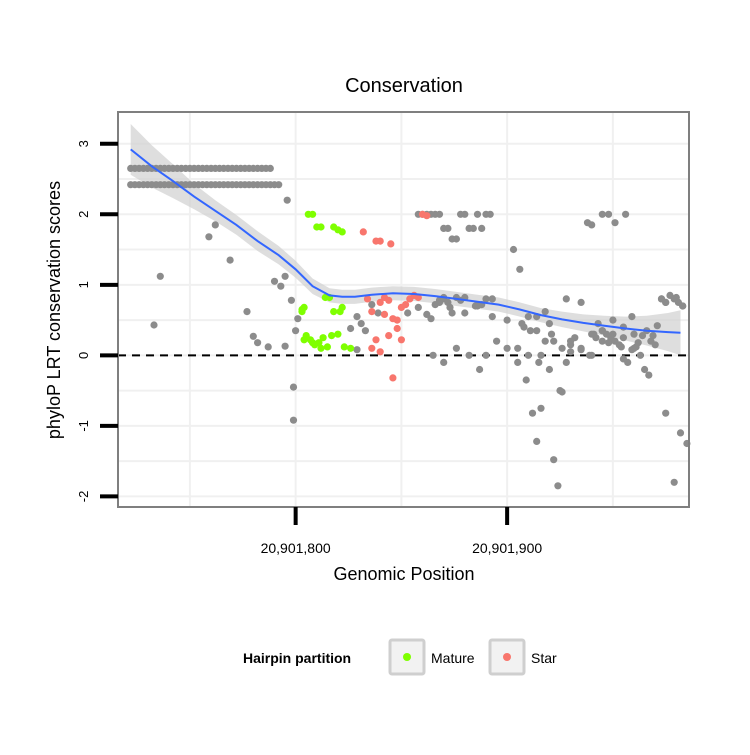 The width and height of the screenshot is (750, 755). I want to click on x-axis-ticks: 20,901,800 20,901,900, so click(401, 531).